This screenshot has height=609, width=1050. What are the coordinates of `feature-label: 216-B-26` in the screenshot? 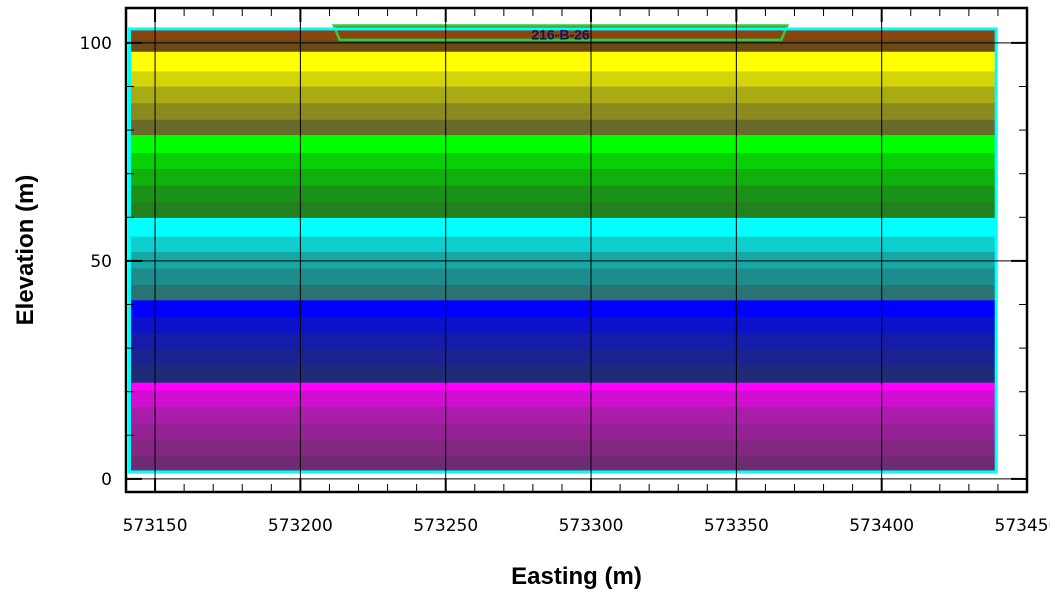 It's located at (560, 35).